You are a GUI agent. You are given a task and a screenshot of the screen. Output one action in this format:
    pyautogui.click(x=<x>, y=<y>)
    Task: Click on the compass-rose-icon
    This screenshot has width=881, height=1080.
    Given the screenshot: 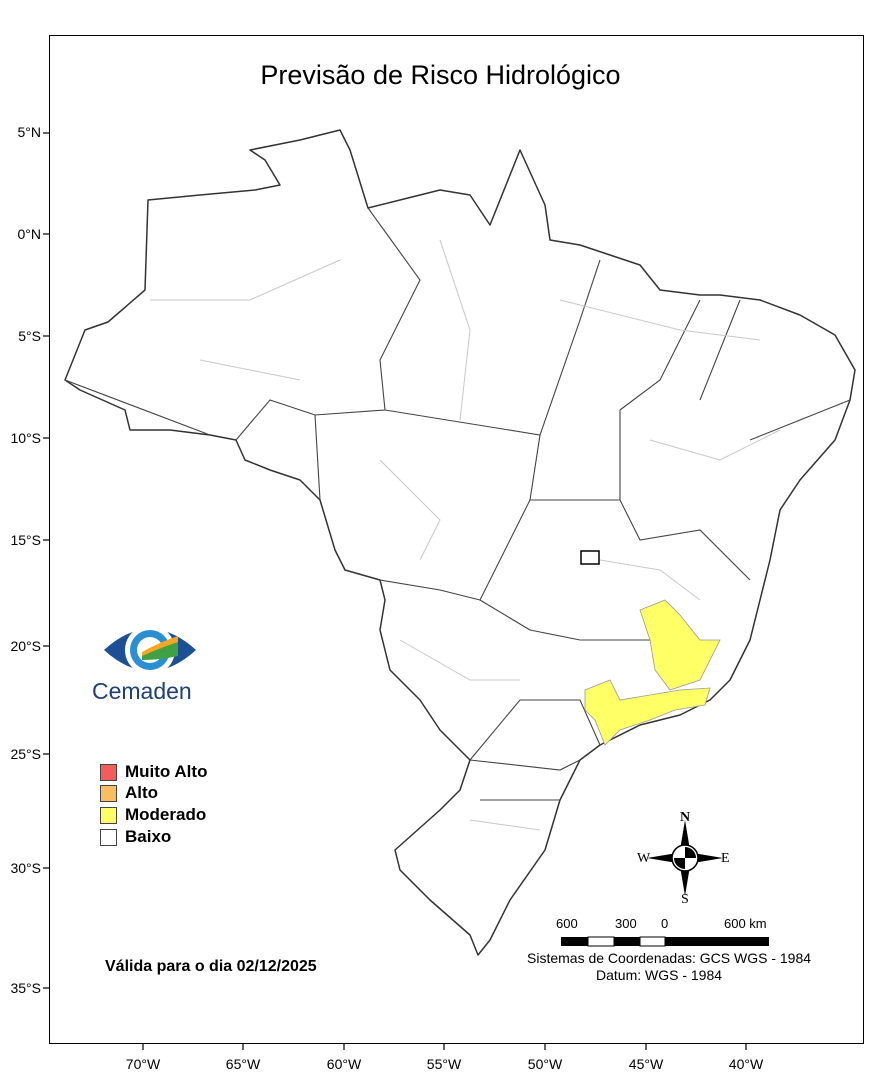 What is the action you would take?
    pyautogui.click(x=685, y=858)
    